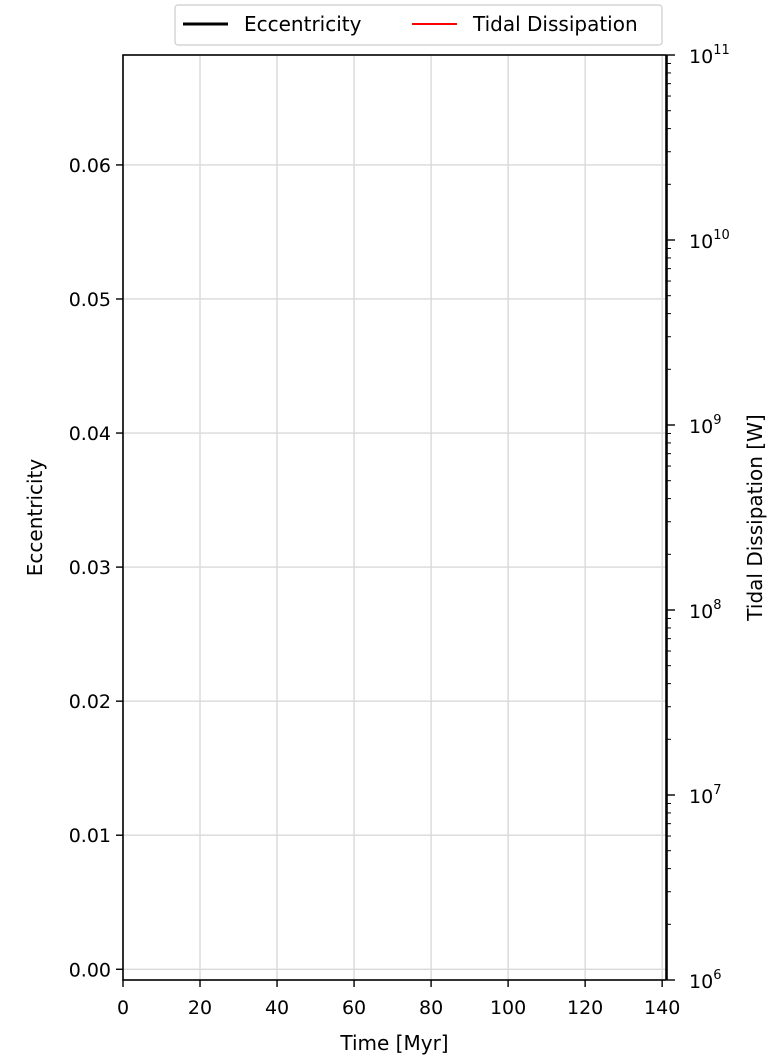 This screenshot has height=1055, width=774. I want to click on y-tick-label: 0.06, so click(90, 166).